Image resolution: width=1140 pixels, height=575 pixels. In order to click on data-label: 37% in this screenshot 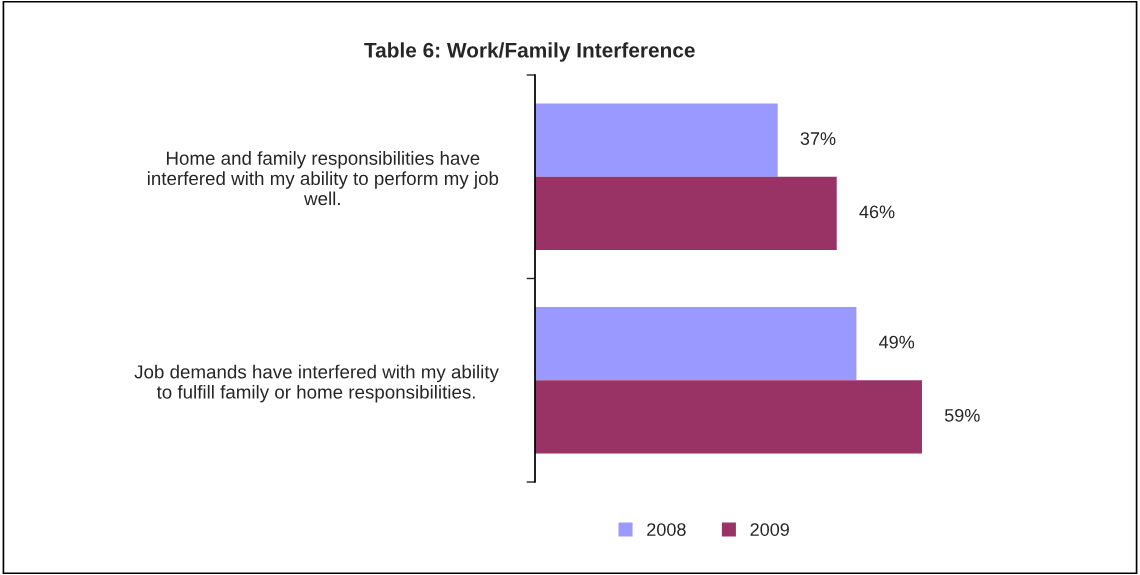, I will do `click(818, 138)`.